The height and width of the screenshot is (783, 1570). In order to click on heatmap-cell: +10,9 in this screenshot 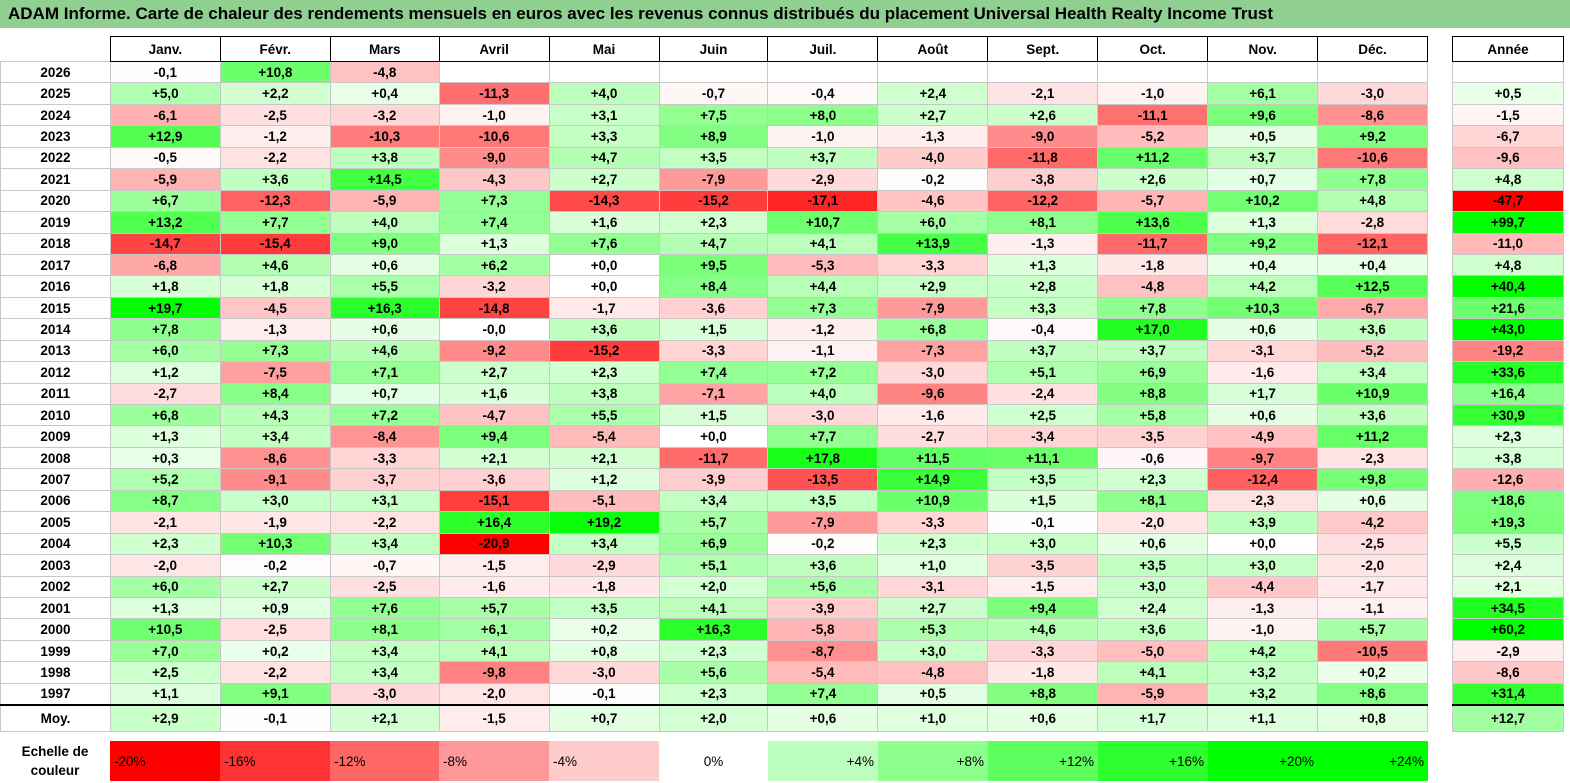, I will do `click(1372, 394)`.